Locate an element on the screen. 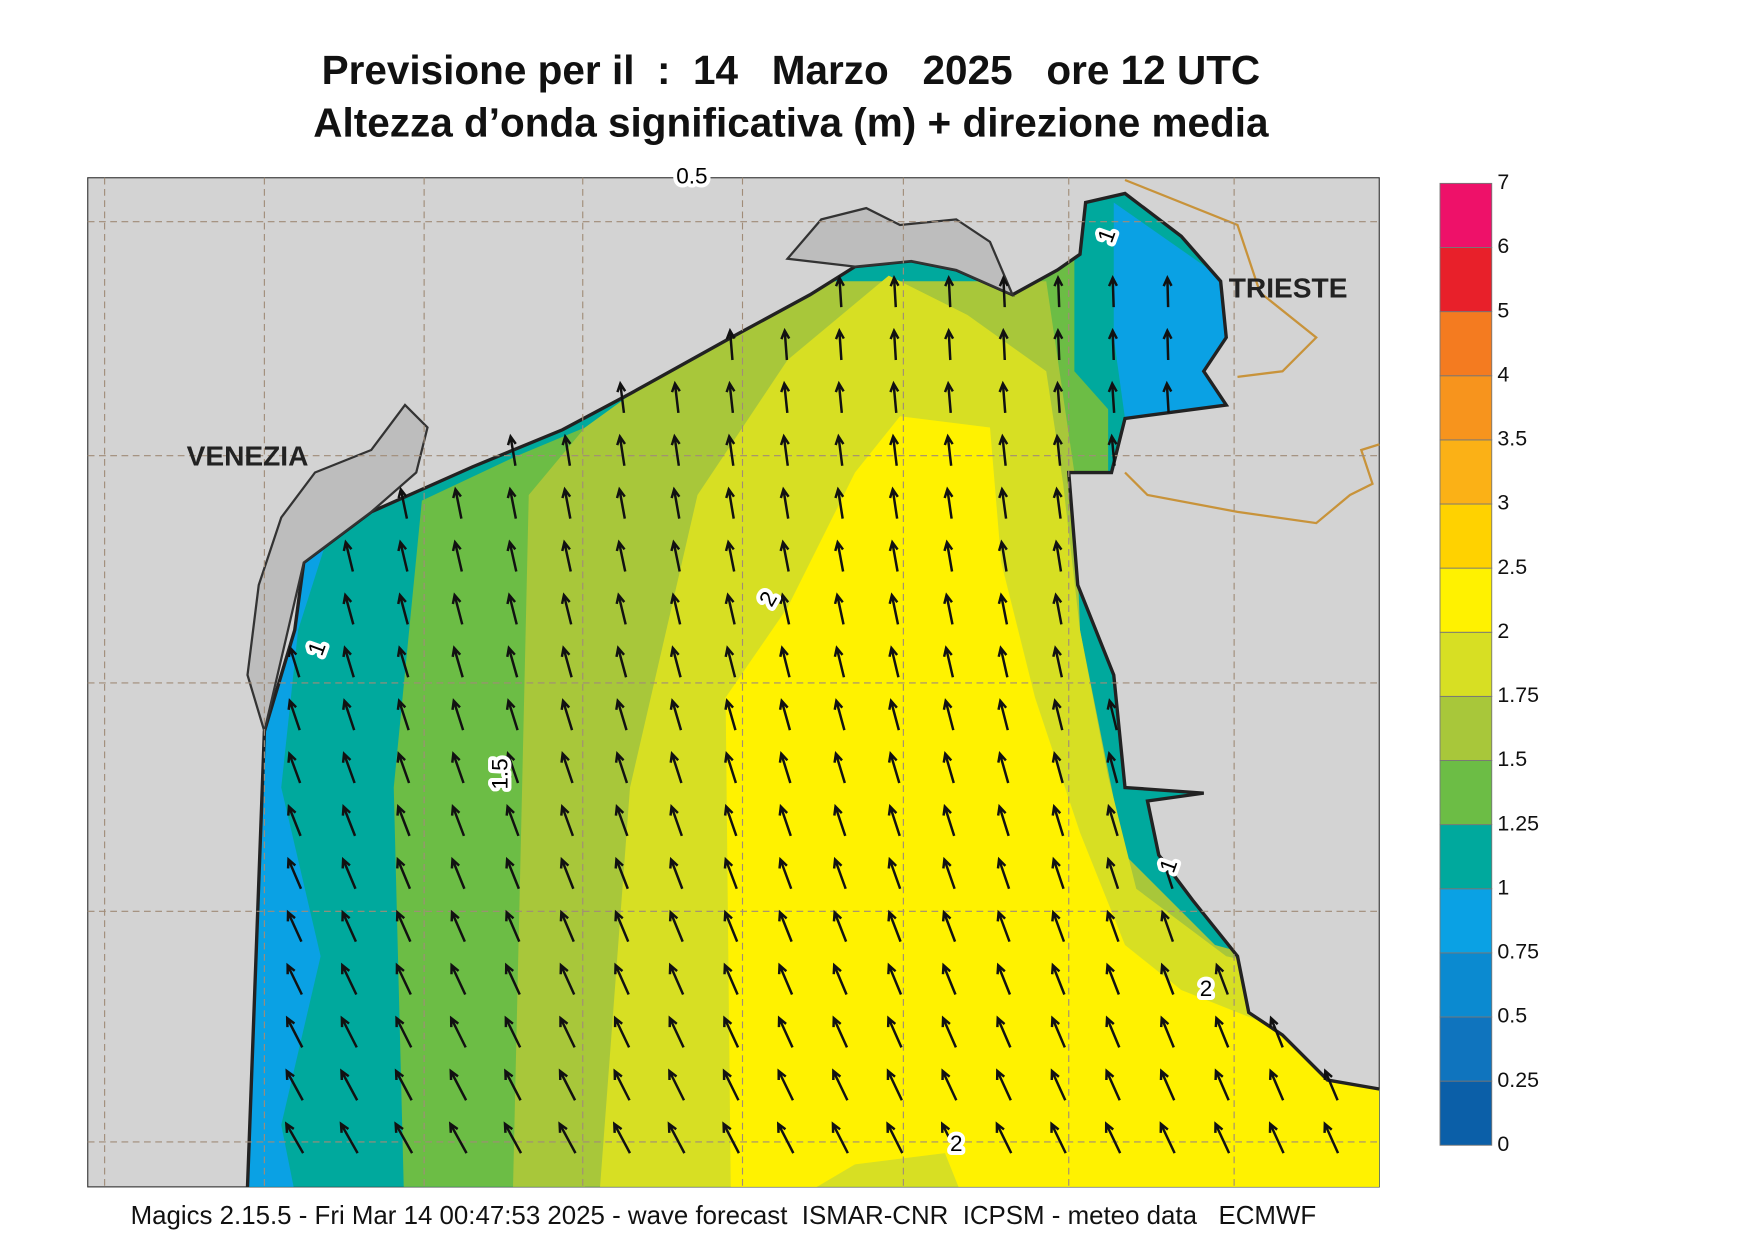  contour-label: 0.5 is located at coordinates (691, 176).